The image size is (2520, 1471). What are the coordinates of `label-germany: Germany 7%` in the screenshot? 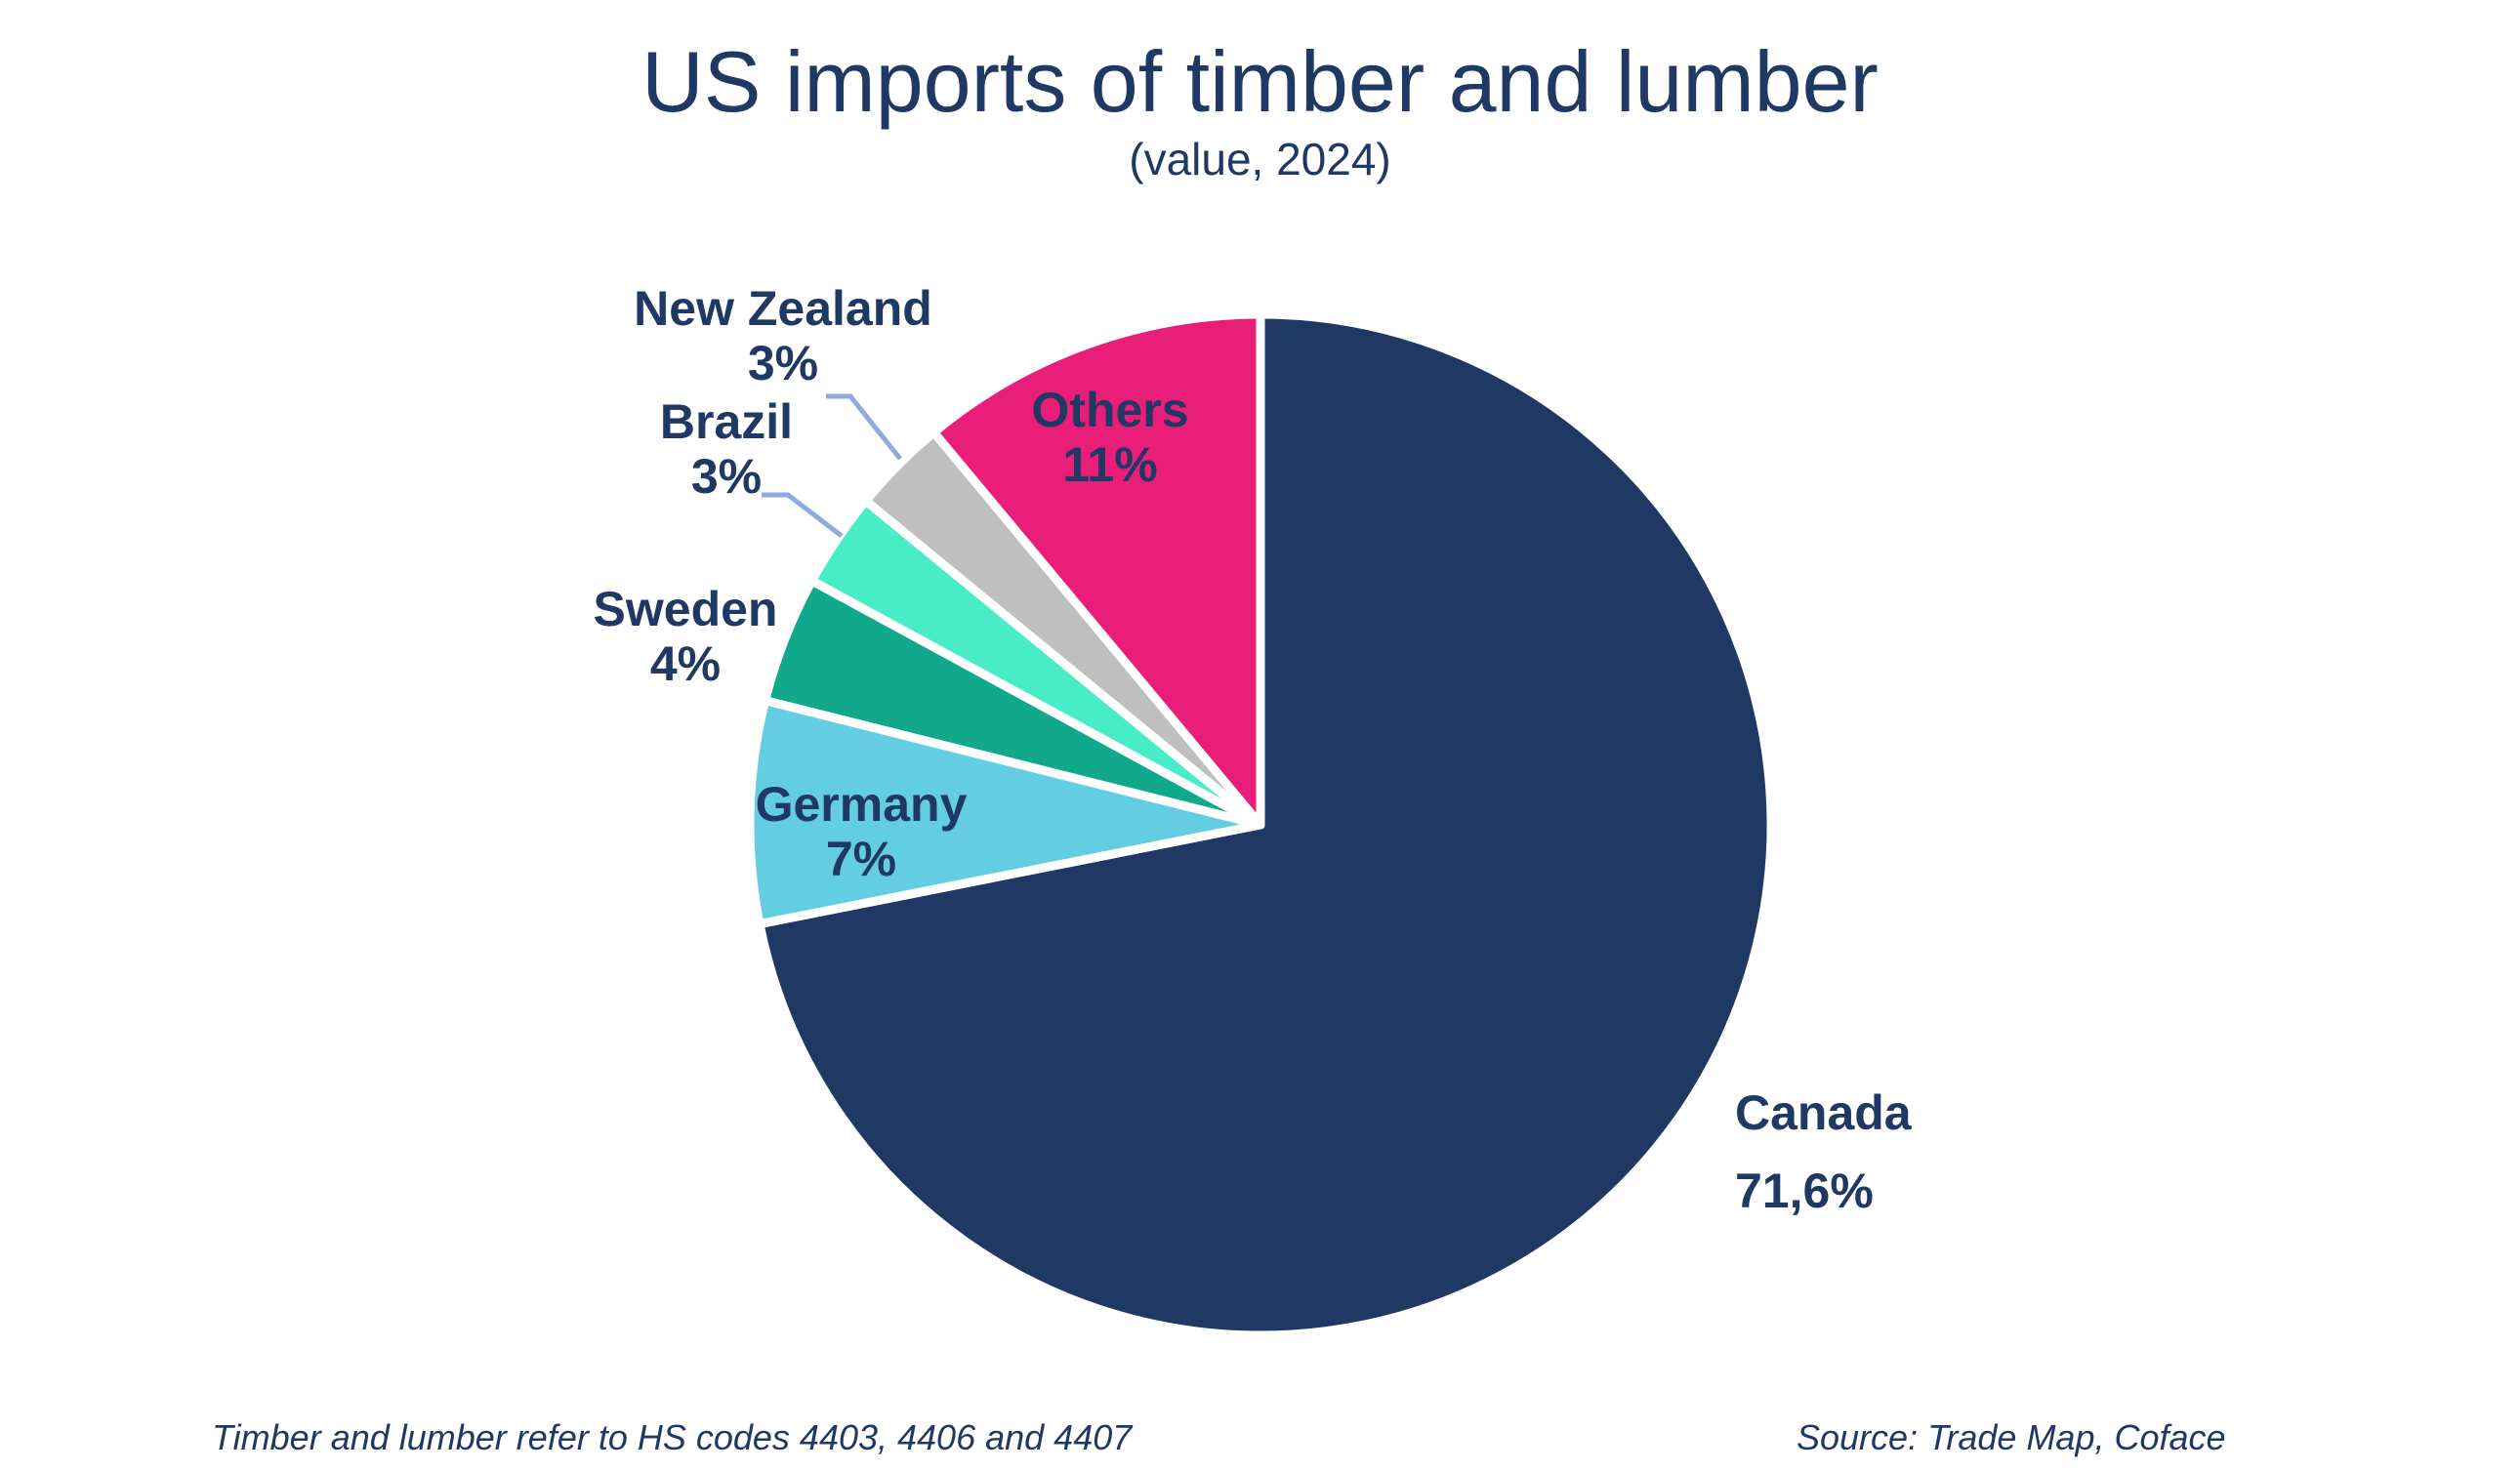 It's located at (862, 831).